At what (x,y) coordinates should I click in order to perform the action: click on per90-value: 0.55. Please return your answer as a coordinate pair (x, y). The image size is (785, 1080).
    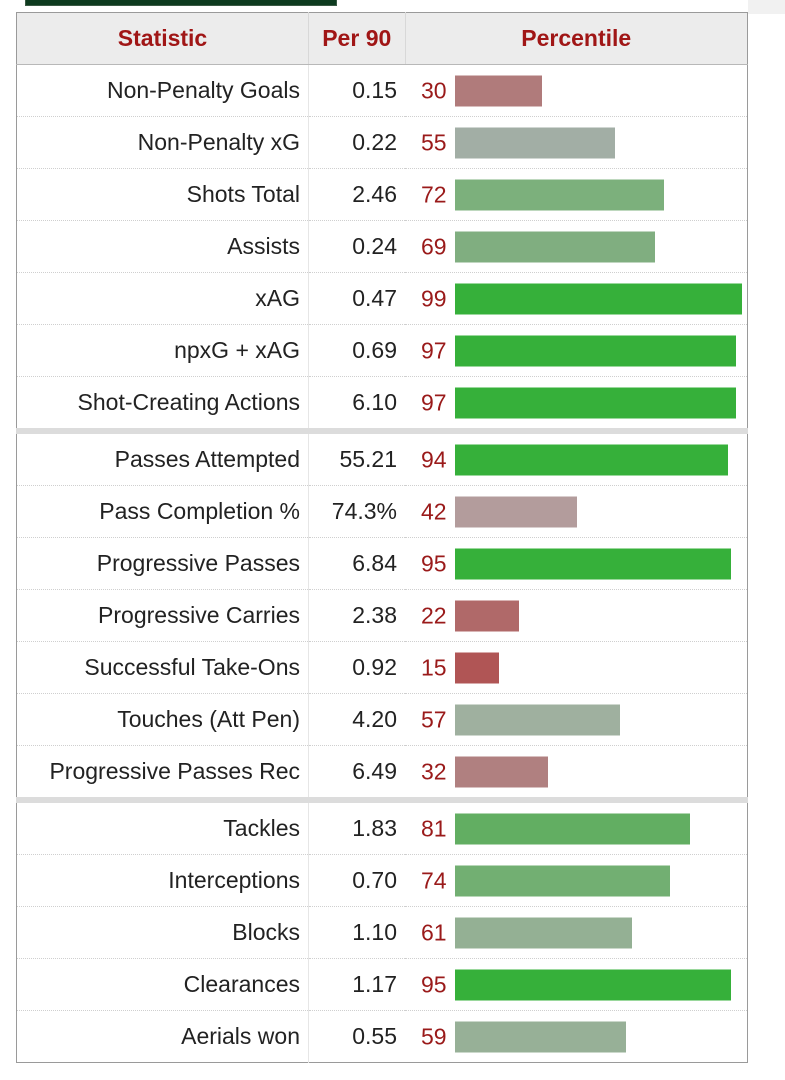
    Looking at the image, I should click on (374, 1036).